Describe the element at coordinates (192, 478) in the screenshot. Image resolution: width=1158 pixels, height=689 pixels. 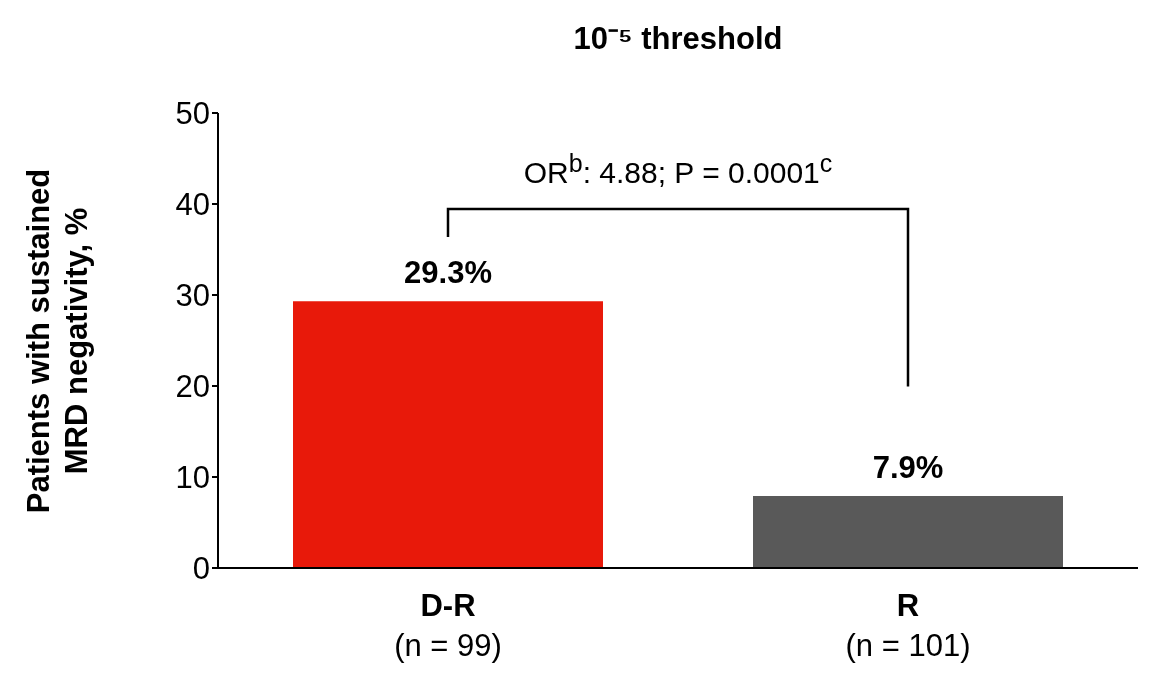
I see `y-tick-label: 10` at that location.